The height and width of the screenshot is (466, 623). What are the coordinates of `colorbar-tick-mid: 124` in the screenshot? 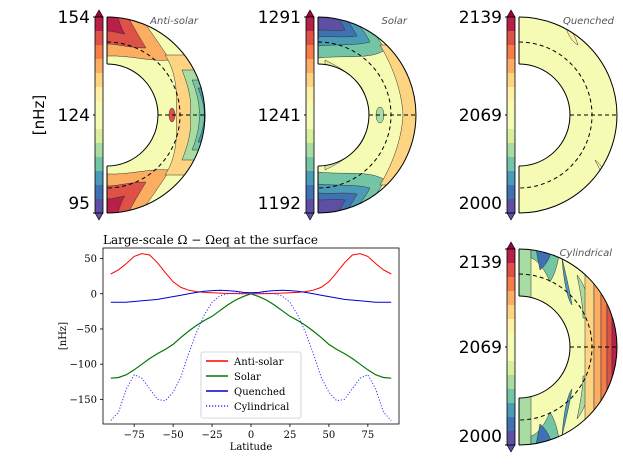 It's located at (74, 116).